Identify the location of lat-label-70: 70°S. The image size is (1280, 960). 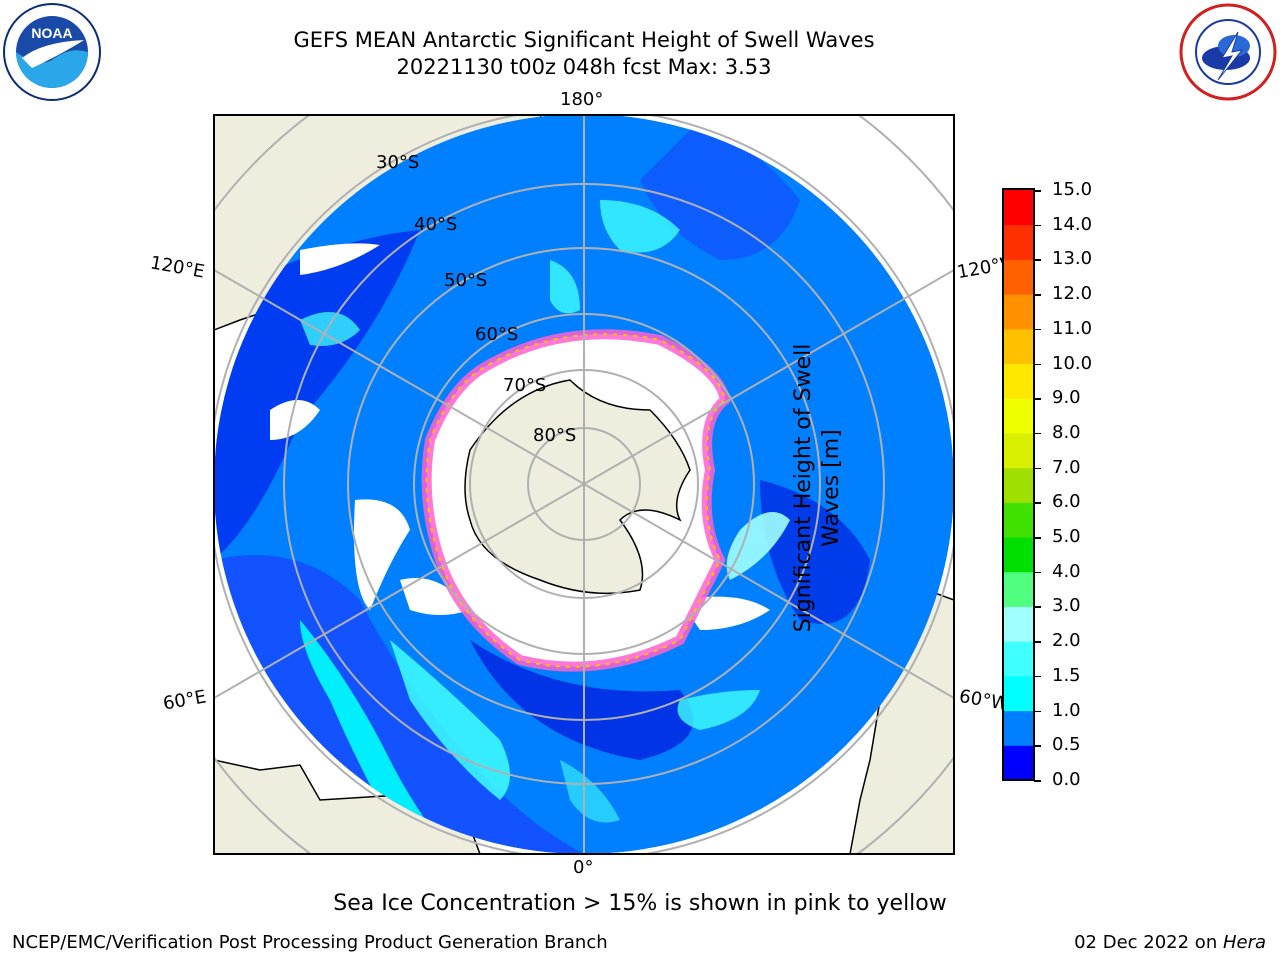
(525, 385).